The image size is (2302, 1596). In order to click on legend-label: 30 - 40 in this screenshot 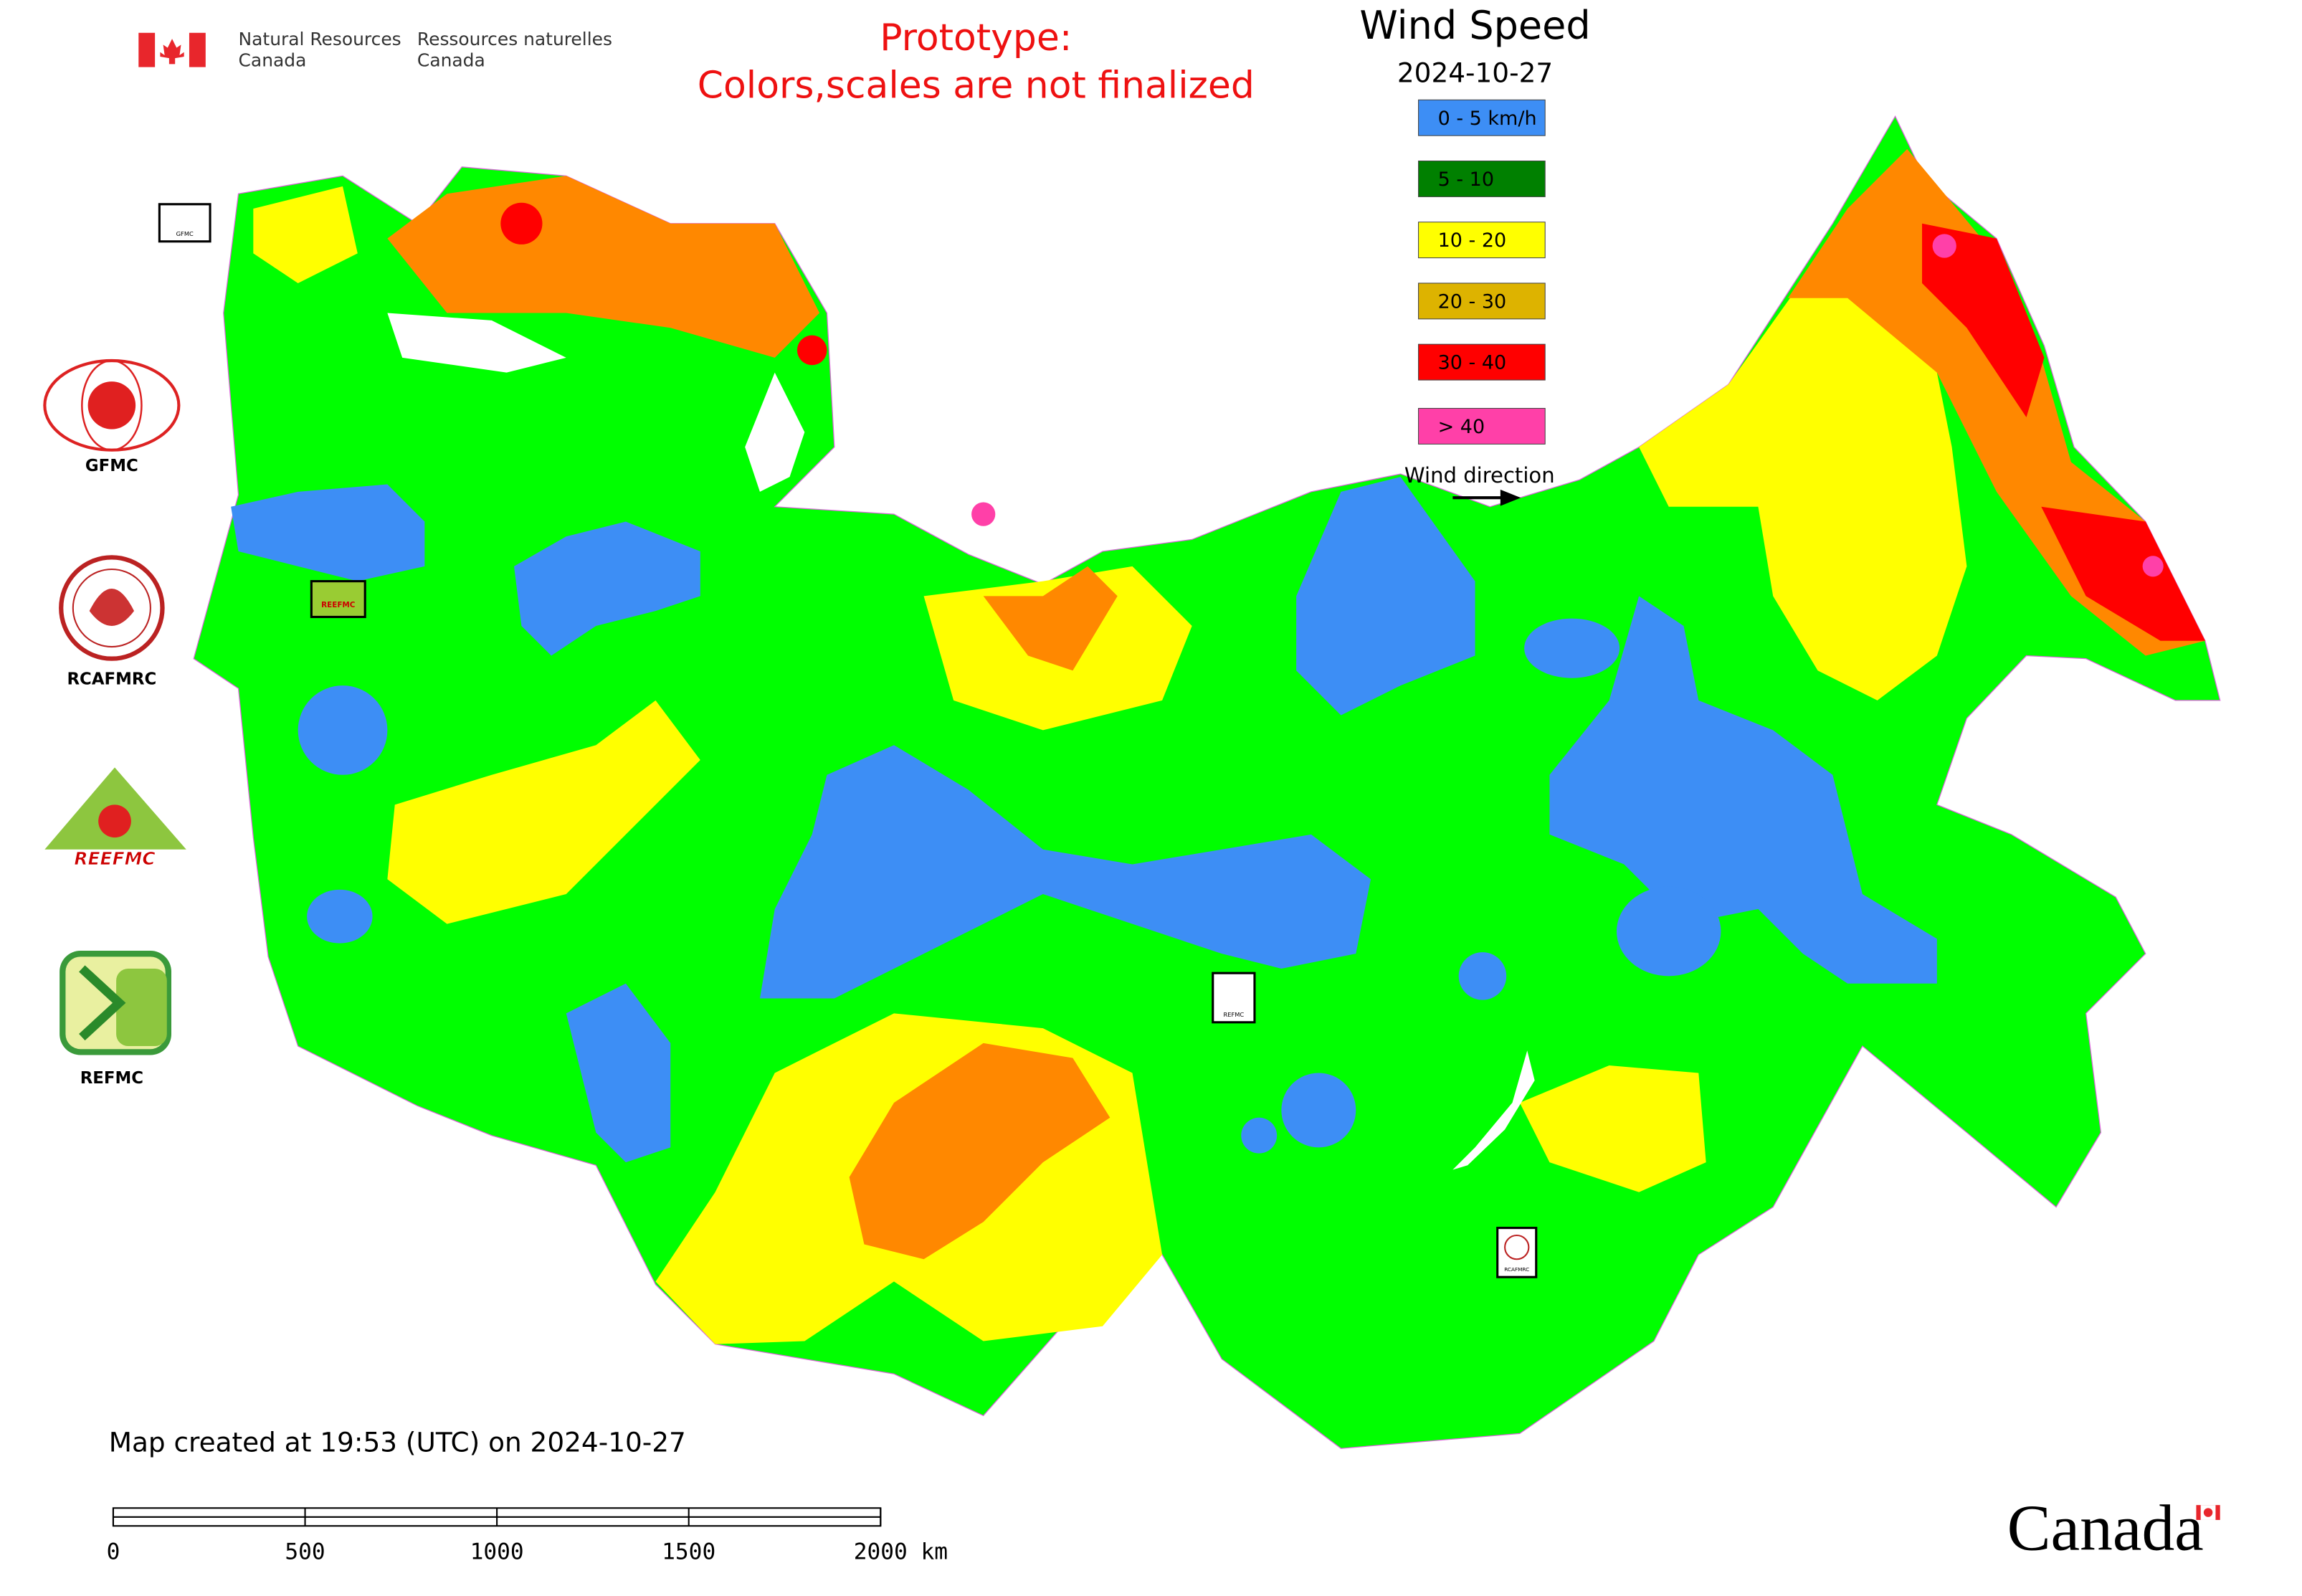, I will do `click(1473, 363)`.